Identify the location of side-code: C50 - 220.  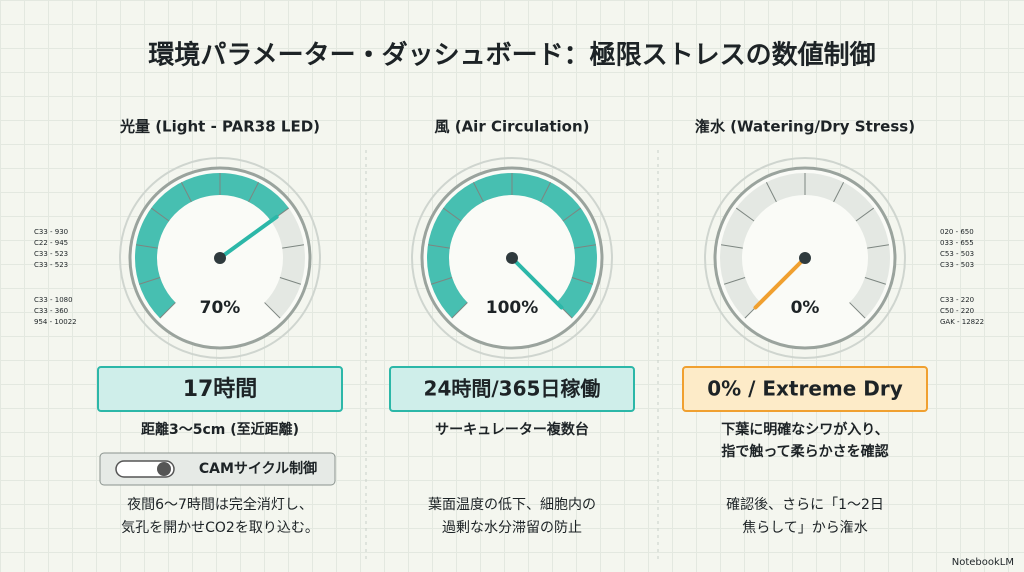
(957, 311).